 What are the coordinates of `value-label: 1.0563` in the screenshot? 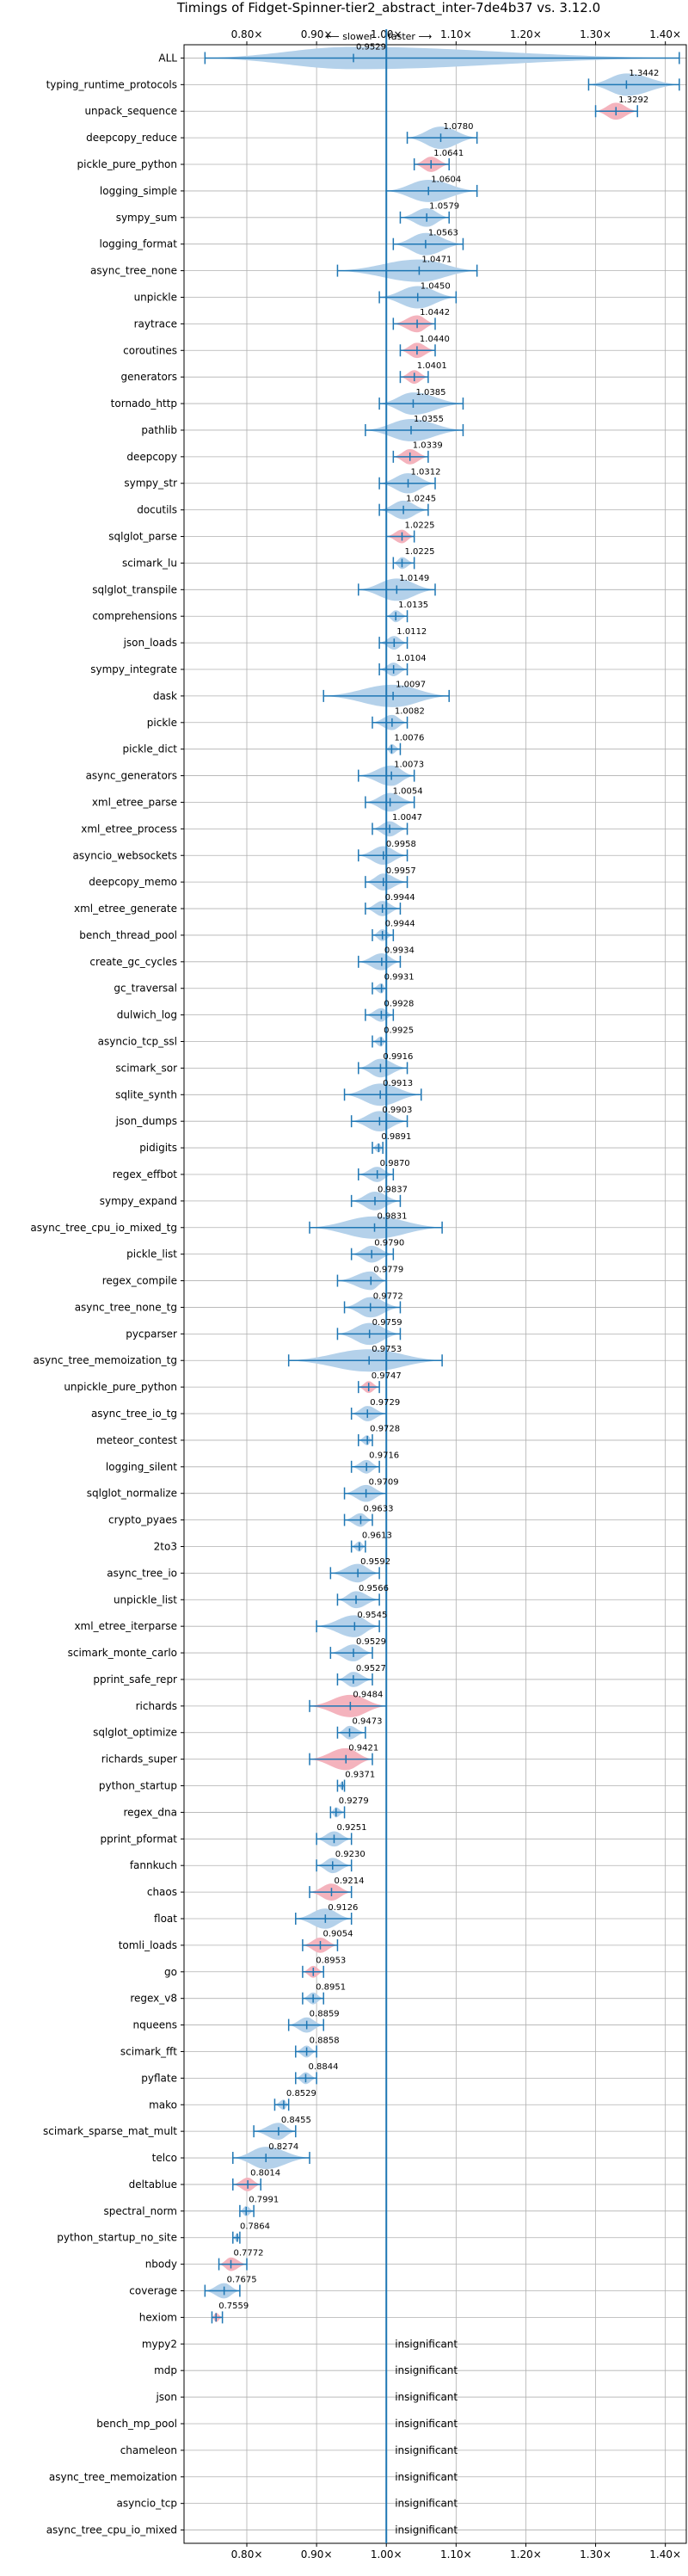 It's located at (443, 234).